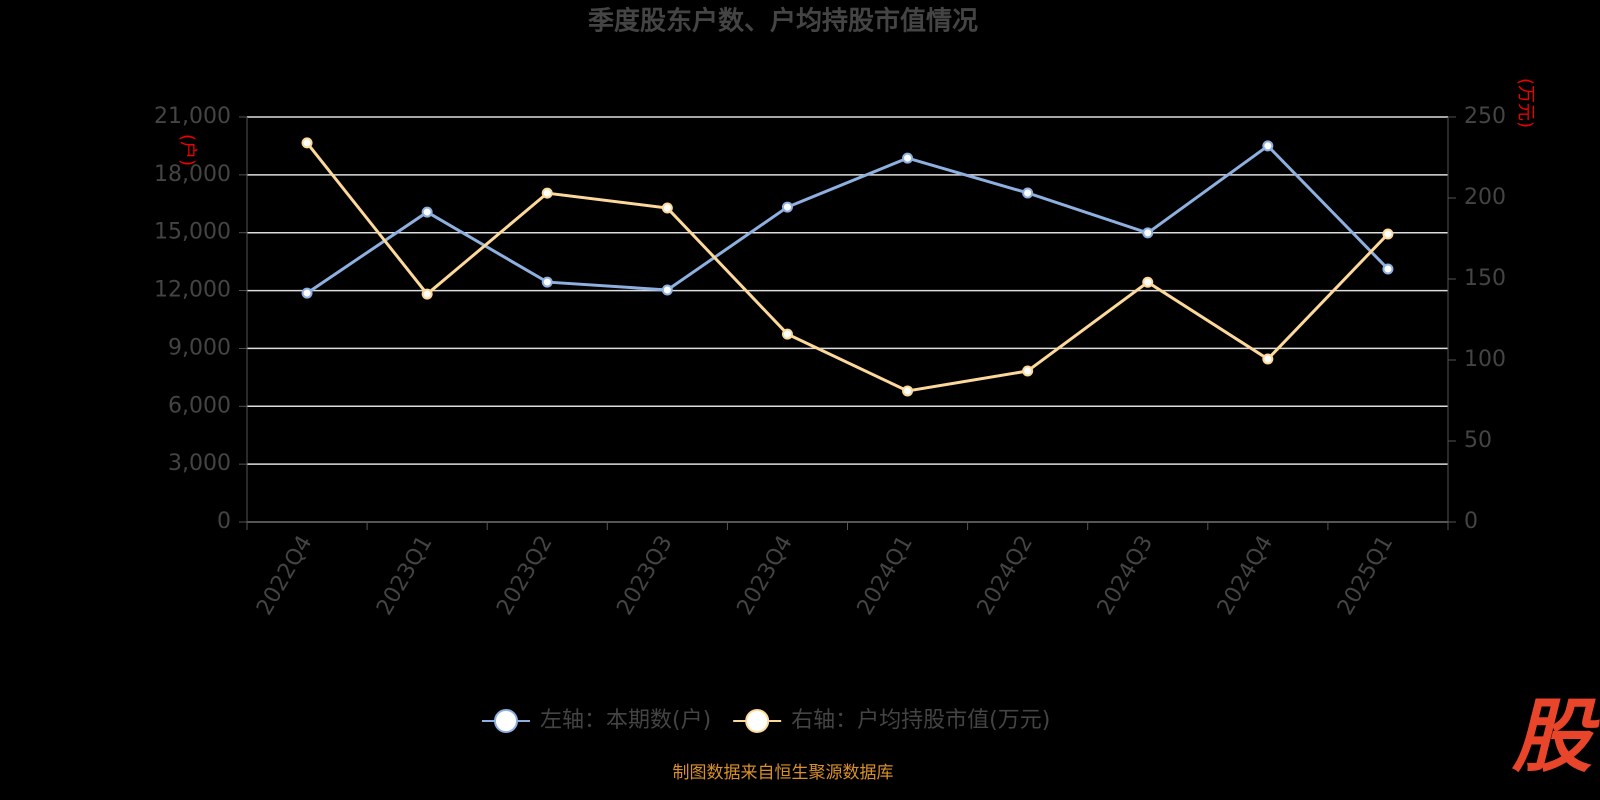 The image size is (1600, 800). What do you see at coordinates (199, 405) in the screenshot?
I see `y-tick-label: 6,000` at bounding box center [199, 405].